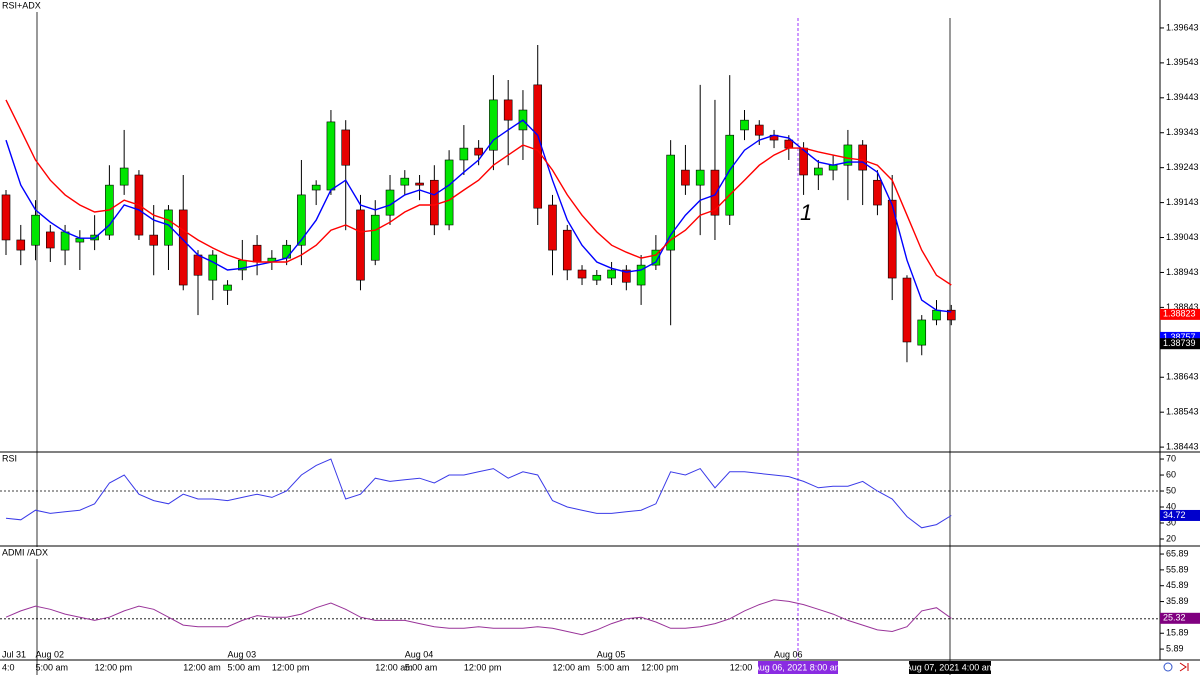 The image size is (1200, 675). Describe the element at coordinates (798, 667) in the screenshot. I see `cursor-label: Aug 06, 2021 8:00 am` at that location.